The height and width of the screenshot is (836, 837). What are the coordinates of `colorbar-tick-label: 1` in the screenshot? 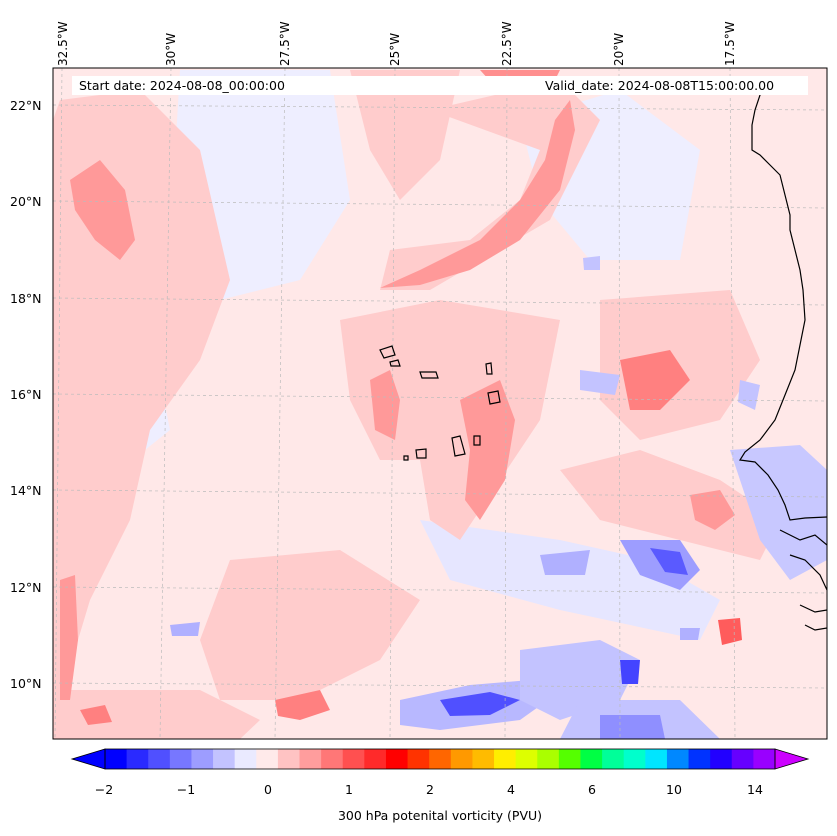 It's located at (349, 789).